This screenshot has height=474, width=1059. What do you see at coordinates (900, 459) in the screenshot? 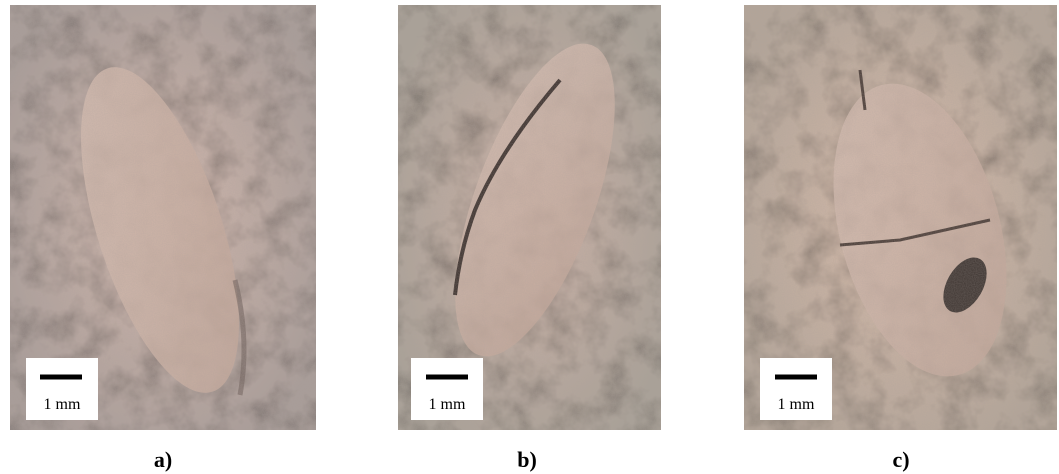
I see `caption: c)` at bounding box center [900, 459].